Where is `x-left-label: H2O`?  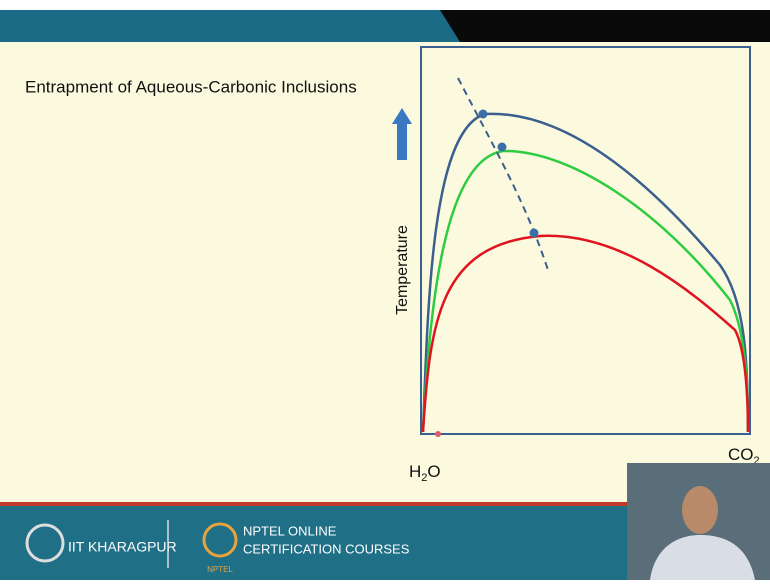
x-left-label: H2O is located at coordinates (425, 472).